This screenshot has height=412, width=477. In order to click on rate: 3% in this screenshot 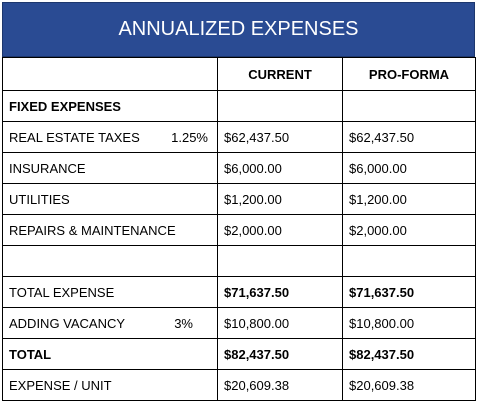, I will do `click(183, 323)`.